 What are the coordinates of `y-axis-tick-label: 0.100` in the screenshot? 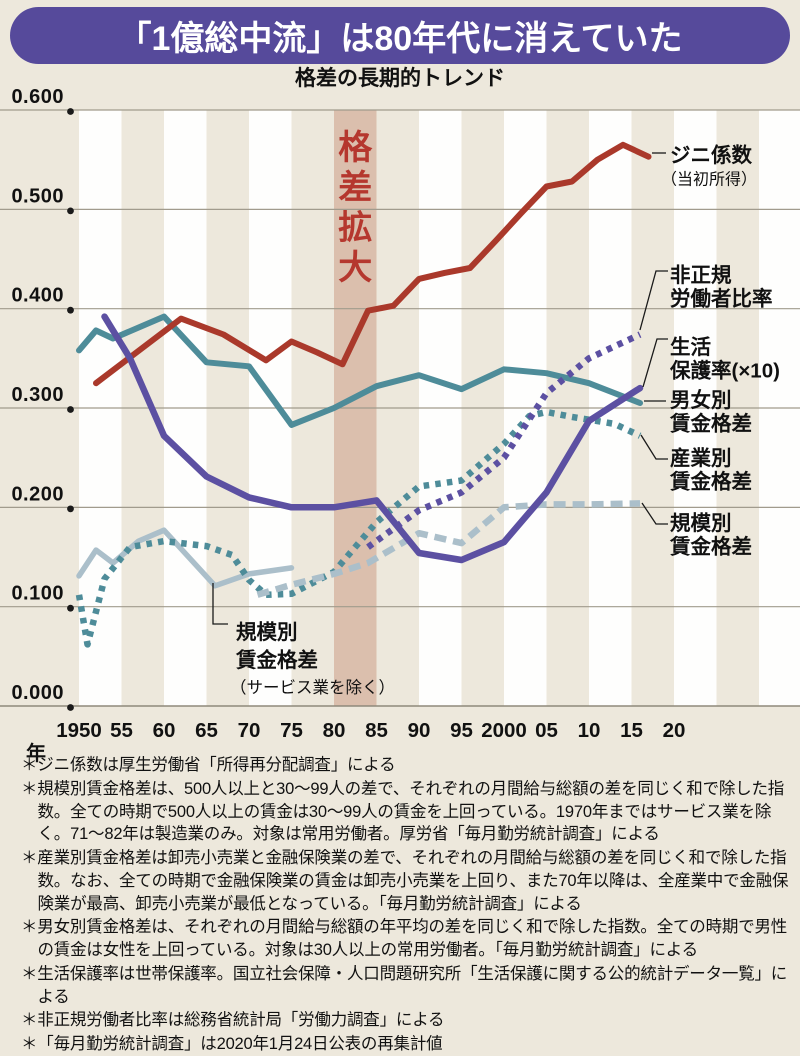 It's located at (37, 594).